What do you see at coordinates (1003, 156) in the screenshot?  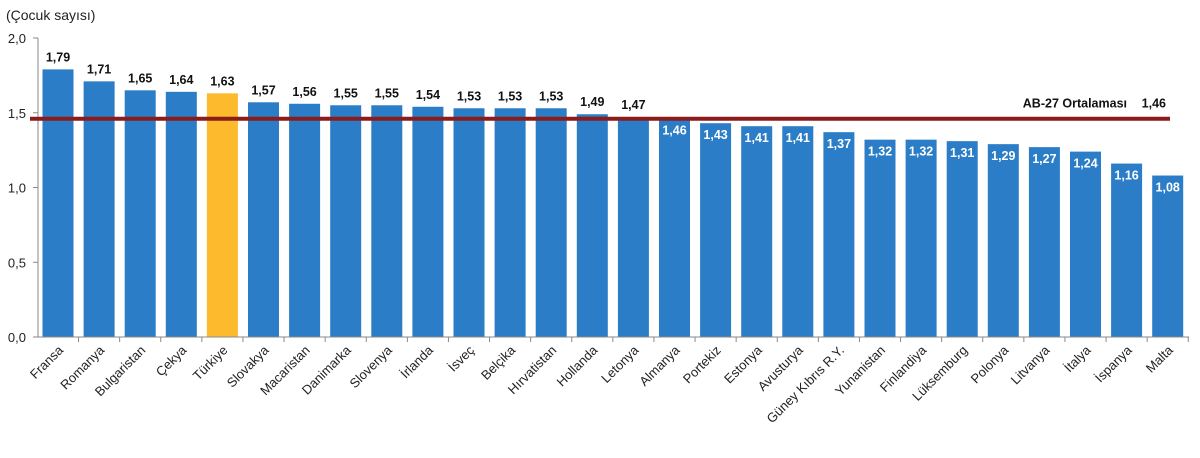 I see `value-label: 1,29` at bounding box center [1003, 156].